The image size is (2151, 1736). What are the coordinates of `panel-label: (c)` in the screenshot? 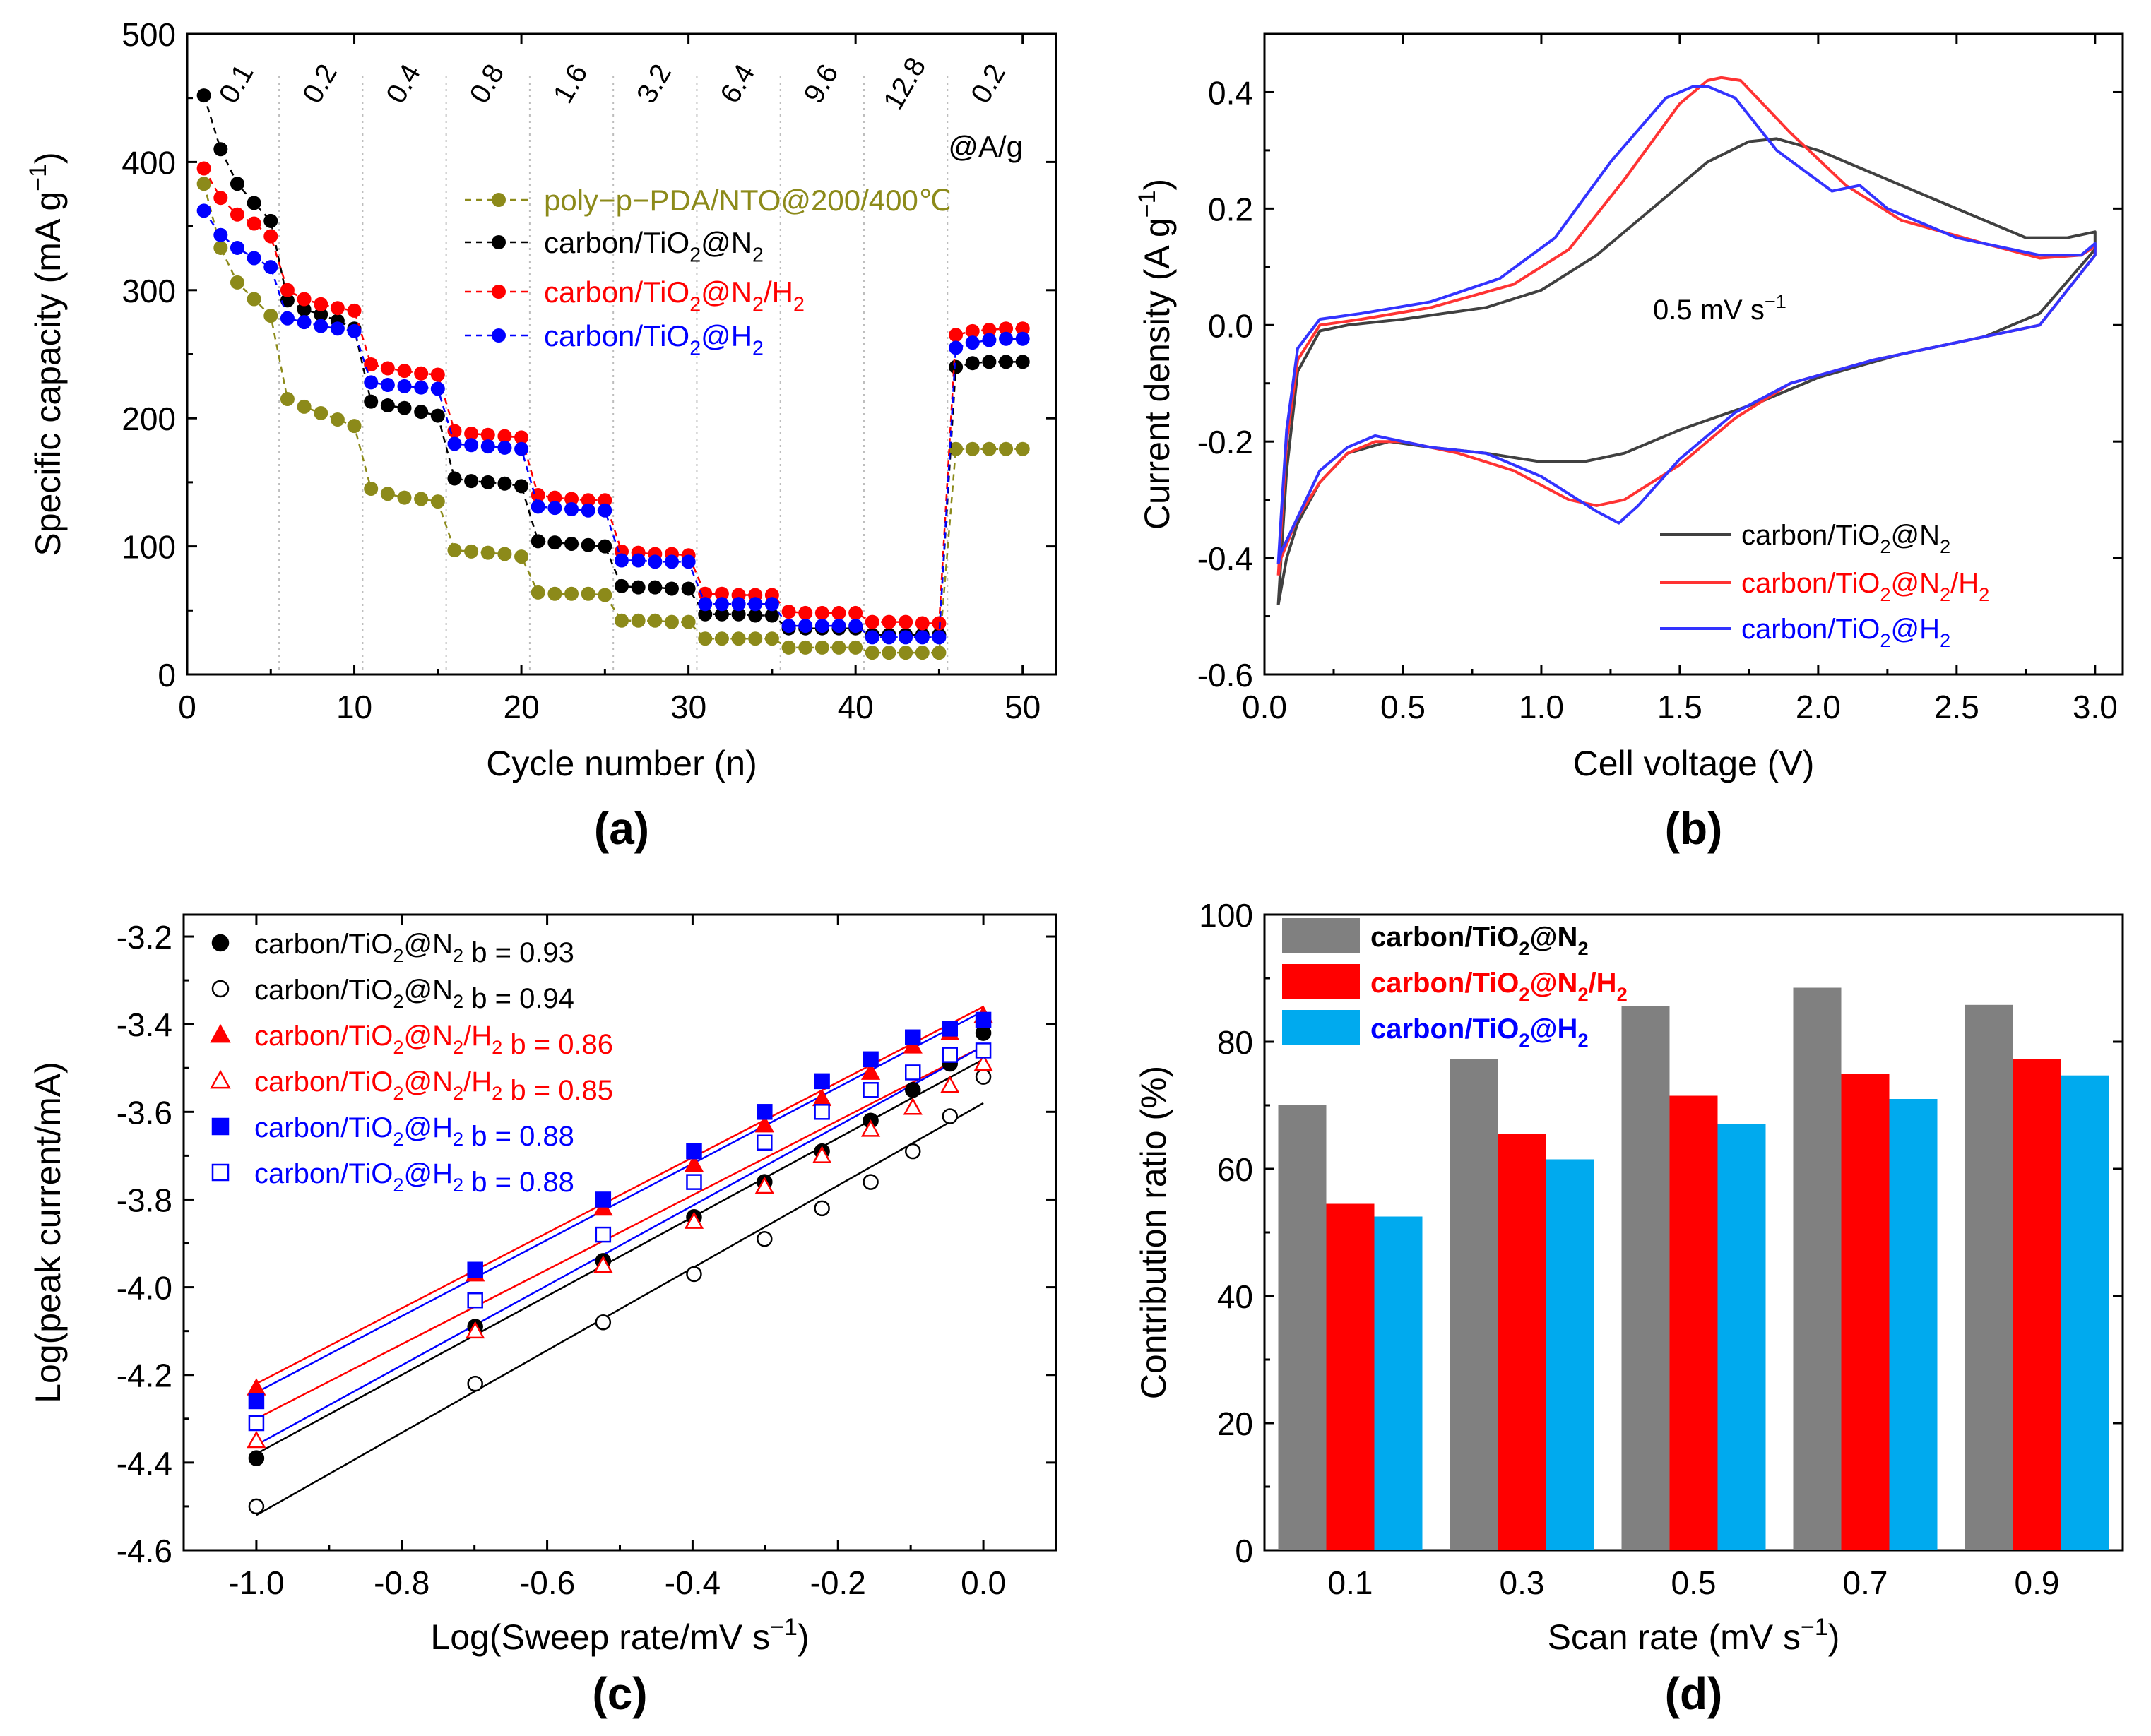 It's located at (620, 1693).